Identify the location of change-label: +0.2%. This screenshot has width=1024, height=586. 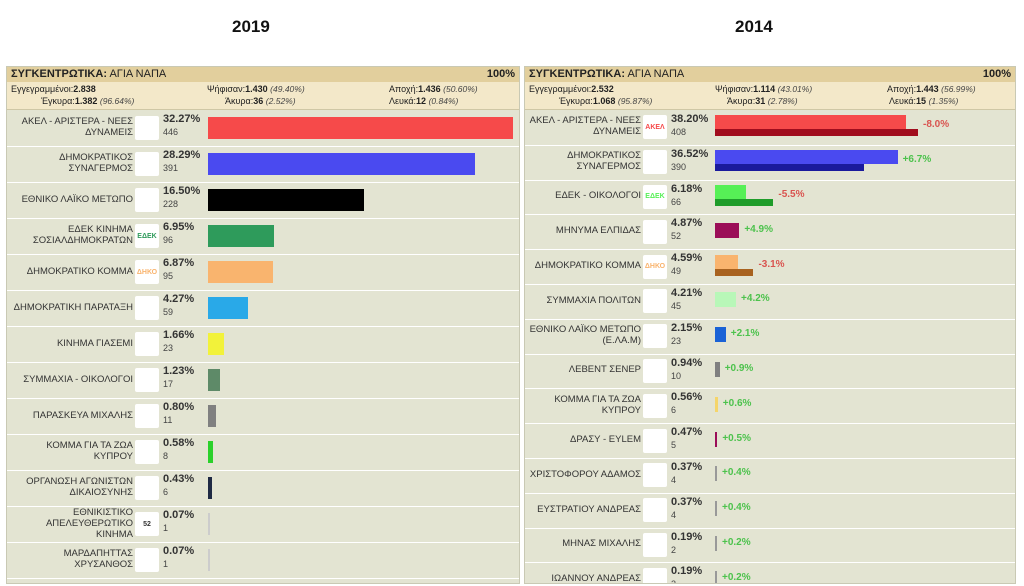
(736, 577).